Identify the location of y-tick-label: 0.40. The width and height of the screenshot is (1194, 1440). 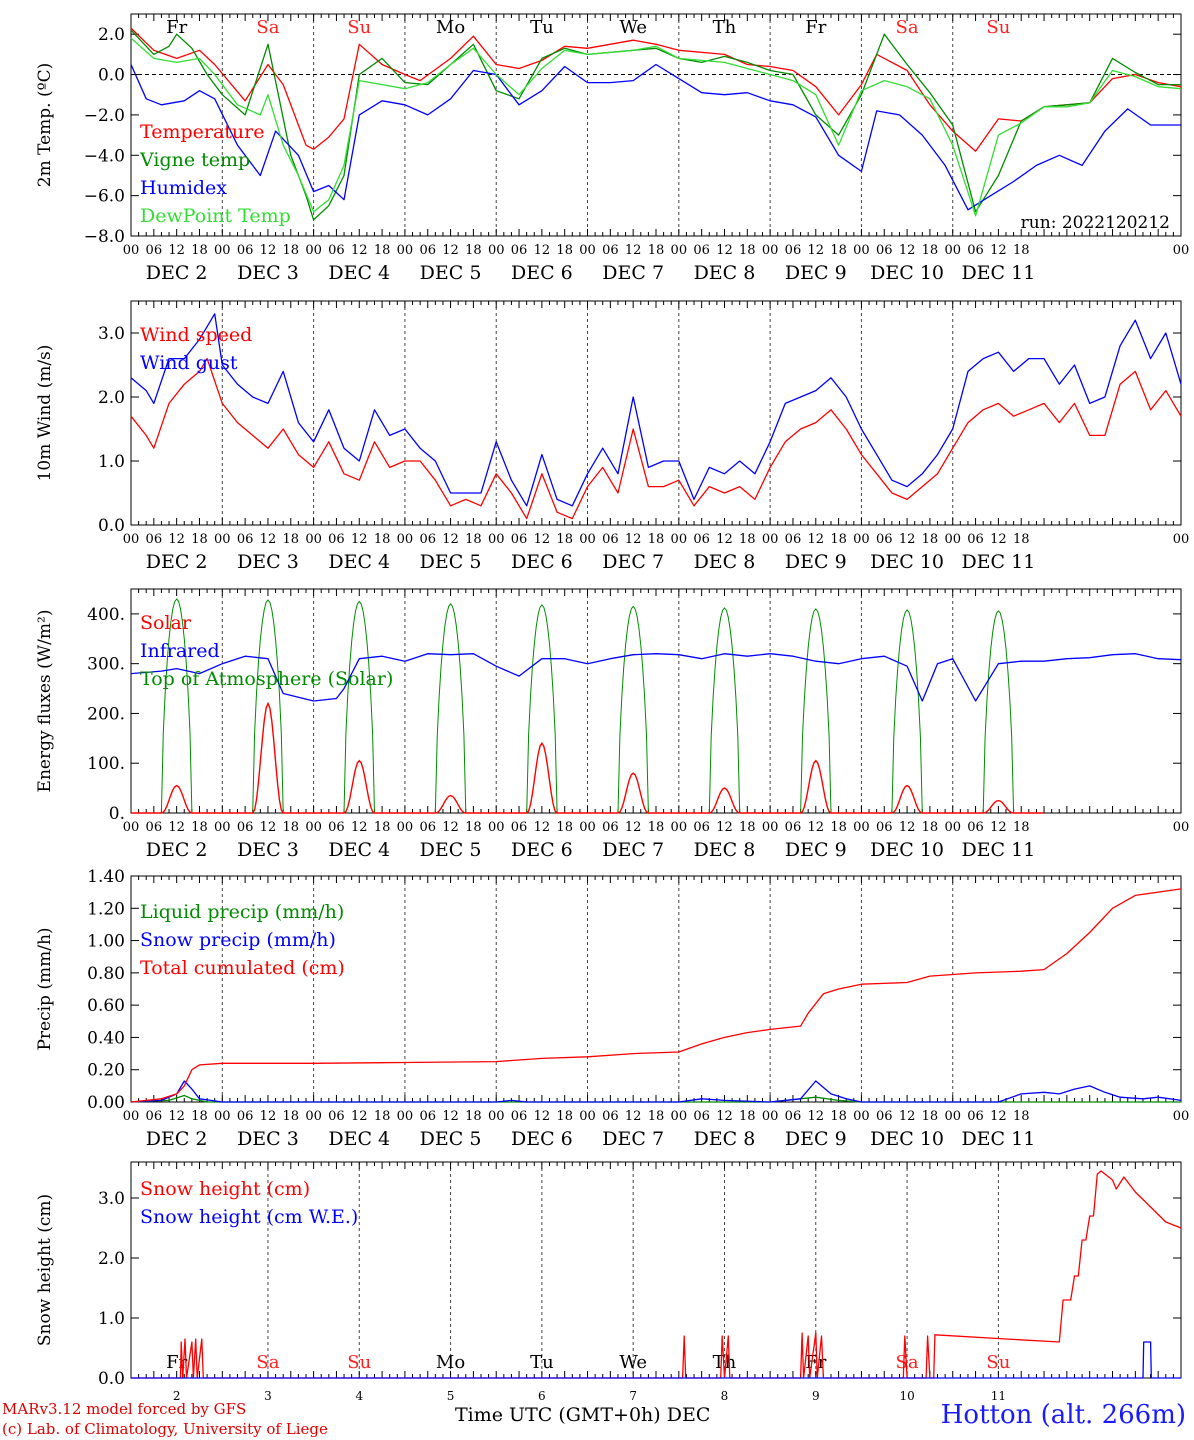
(106, 1038).